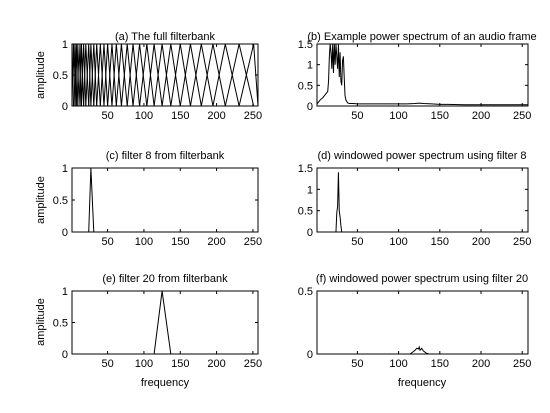  What do you see at coordinates (253, 242) in the screenshot?
I see `panel-c-xtick-label: 250` at bounding box center [253, 242].